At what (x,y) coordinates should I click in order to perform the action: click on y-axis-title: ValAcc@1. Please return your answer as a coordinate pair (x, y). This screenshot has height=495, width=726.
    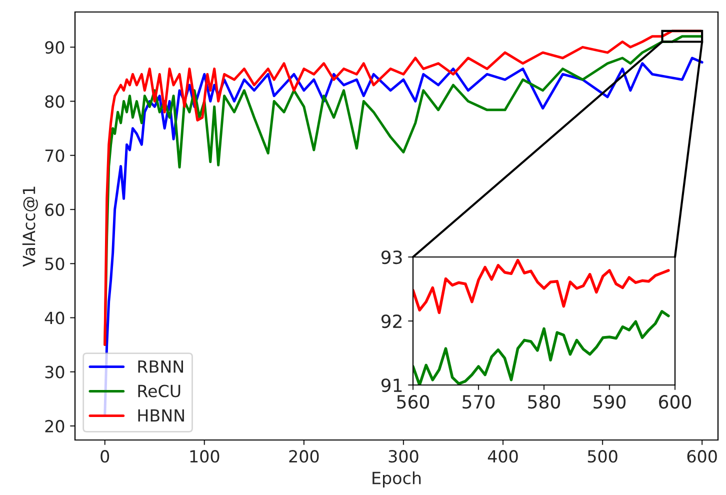
    Looking at the image, I should click on (30, 226).